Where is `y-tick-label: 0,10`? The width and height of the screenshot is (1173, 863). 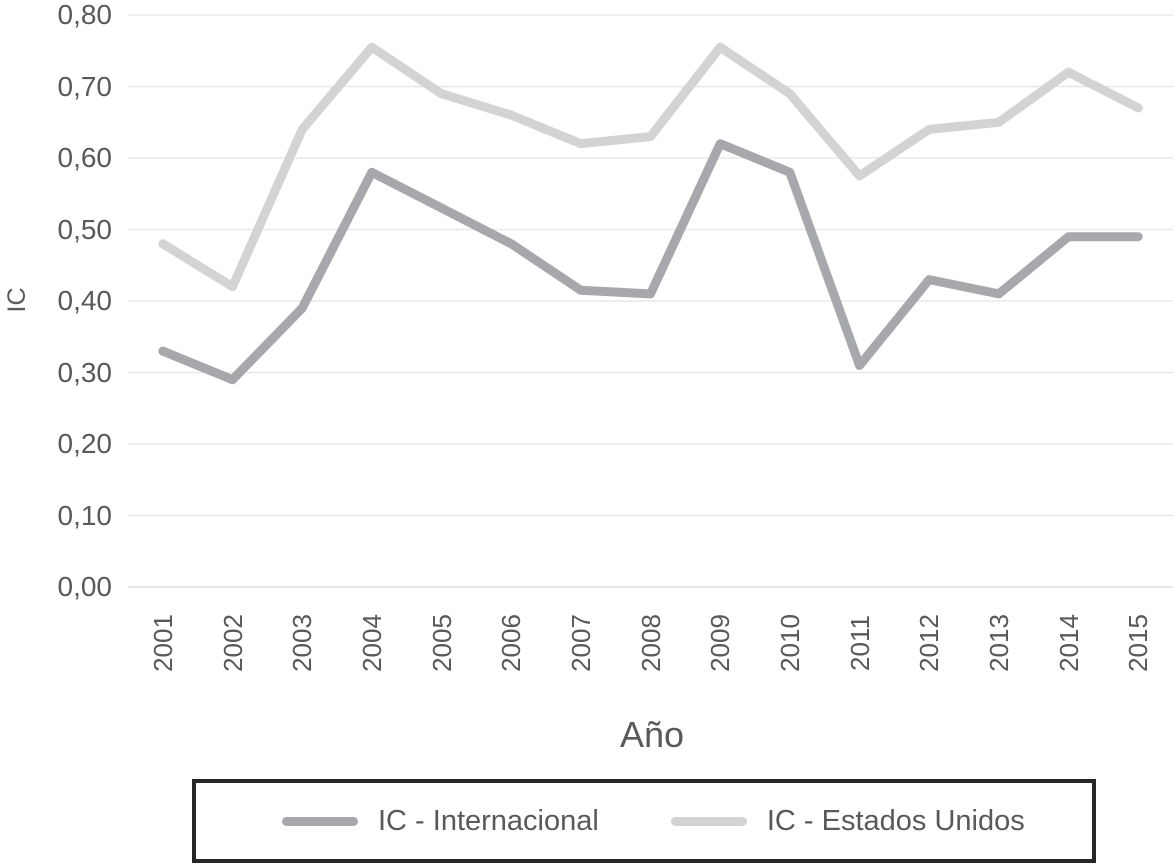
y-tick-label: 0,10 is located at coordinates (85, 515).